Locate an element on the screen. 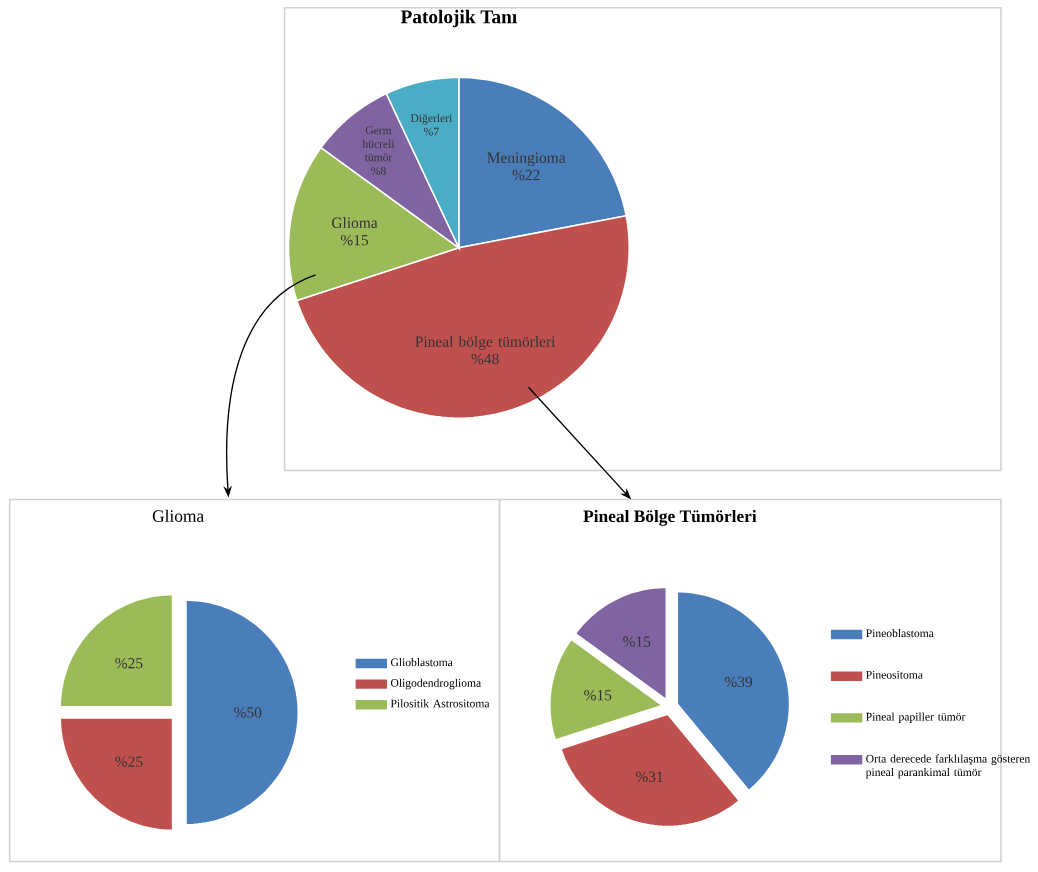  chart-title: Glioma is located at coordinates (178, 516).